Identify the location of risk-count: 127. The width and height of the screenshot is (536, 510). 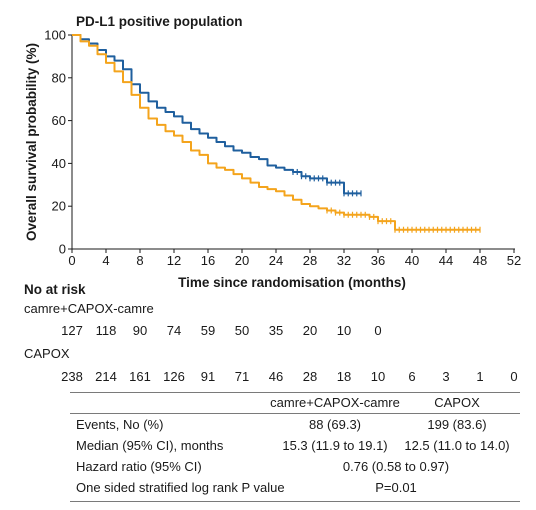
(72, 330).